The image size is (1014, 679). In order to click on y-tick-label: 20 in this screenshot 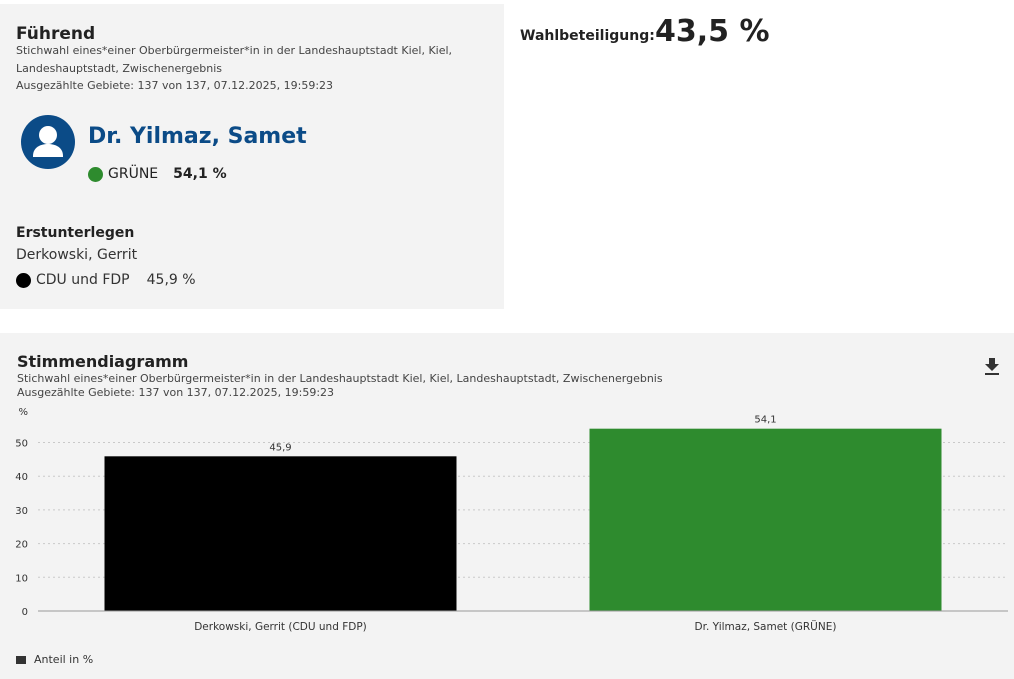, I will do `click(21, 545)`.